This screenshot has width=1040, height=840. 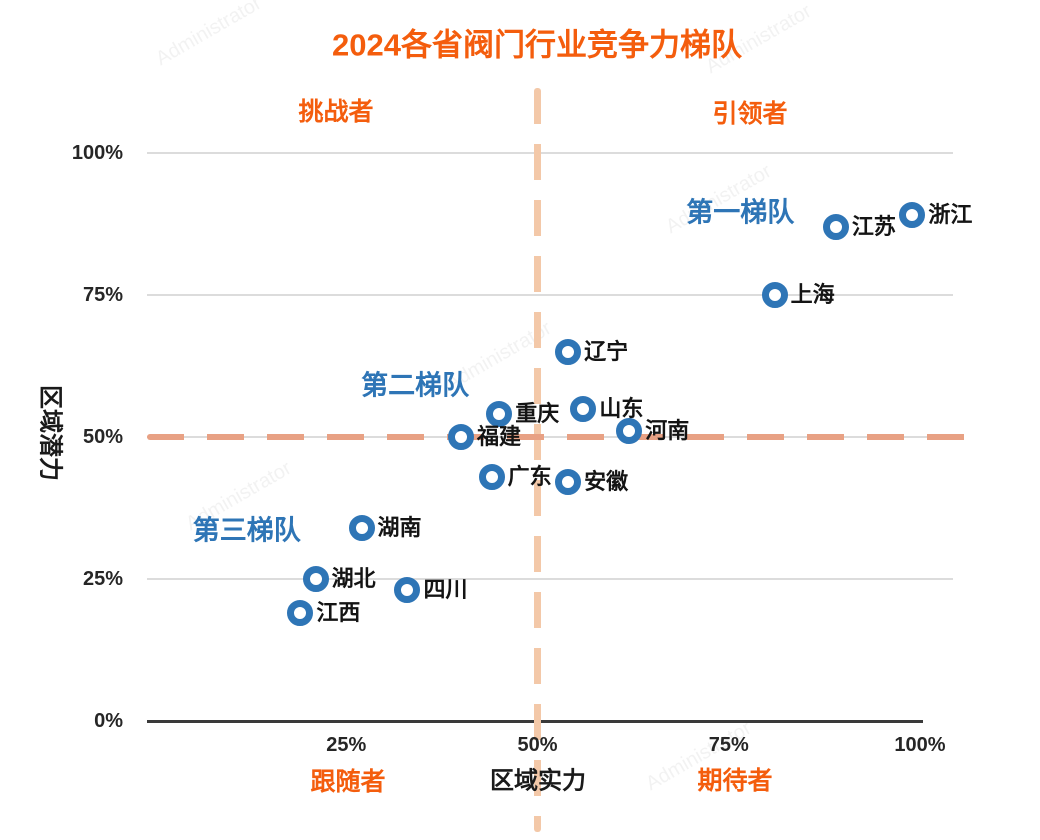 What do you see at coordinates (346, 745) in the screenshot?
I see `x-tick-label-25: 25%` at bounding box center [346, 745].